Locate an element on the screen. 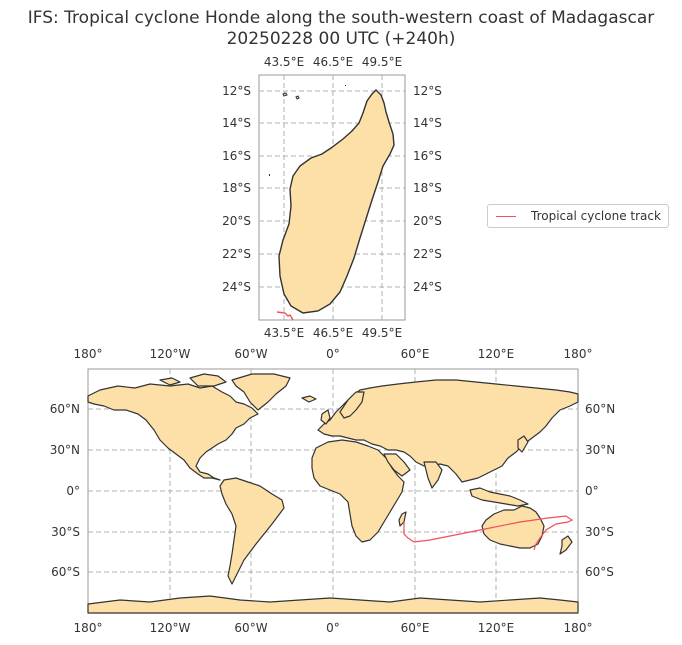 Image resolution: width=682 pixels, height=645 pixels. british-isles-landmass is located at coordinates (325, 417).